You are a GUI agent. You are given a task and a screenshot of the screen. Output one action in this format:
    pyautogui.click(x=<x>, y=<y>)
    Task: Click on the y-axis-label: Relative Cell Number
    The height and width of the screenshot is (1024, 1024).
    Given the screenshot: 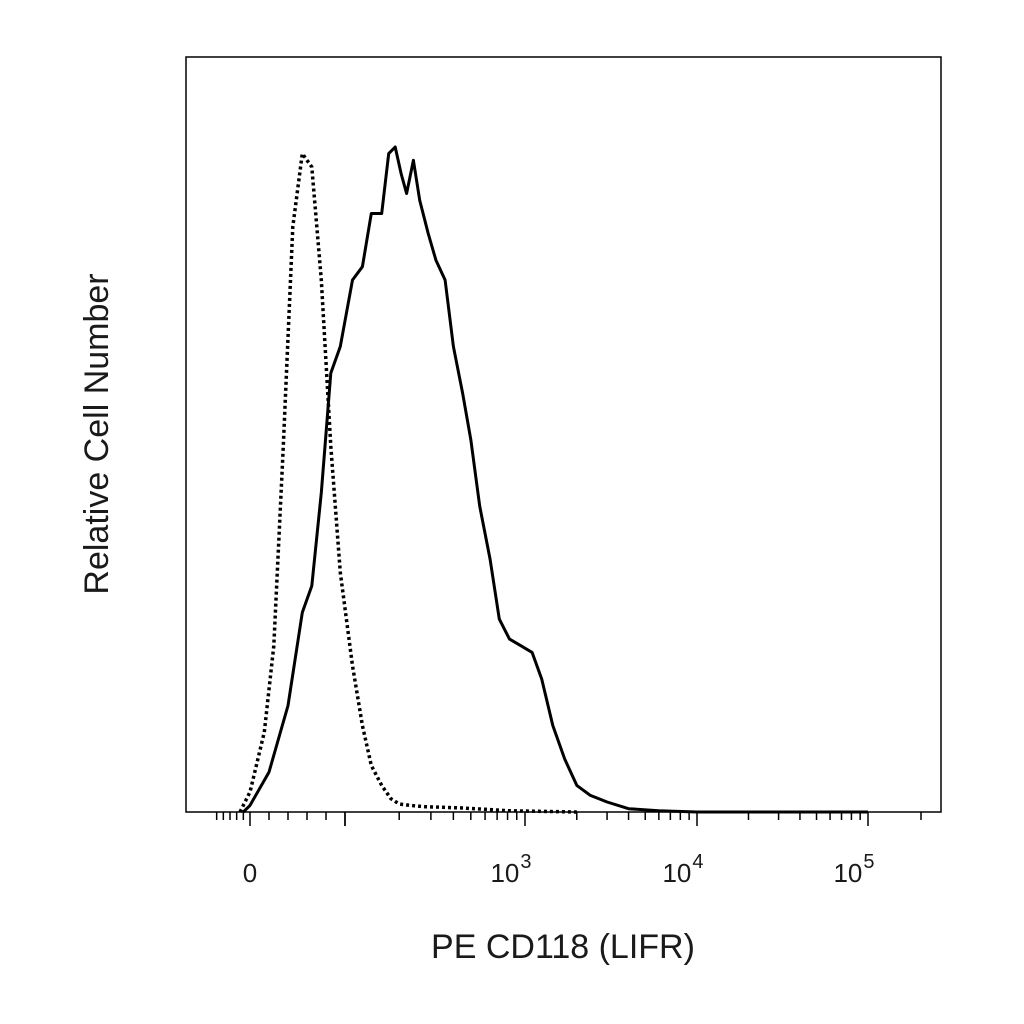 What is the action you would take?
    pyautogui.click(x=97, y=433)
    